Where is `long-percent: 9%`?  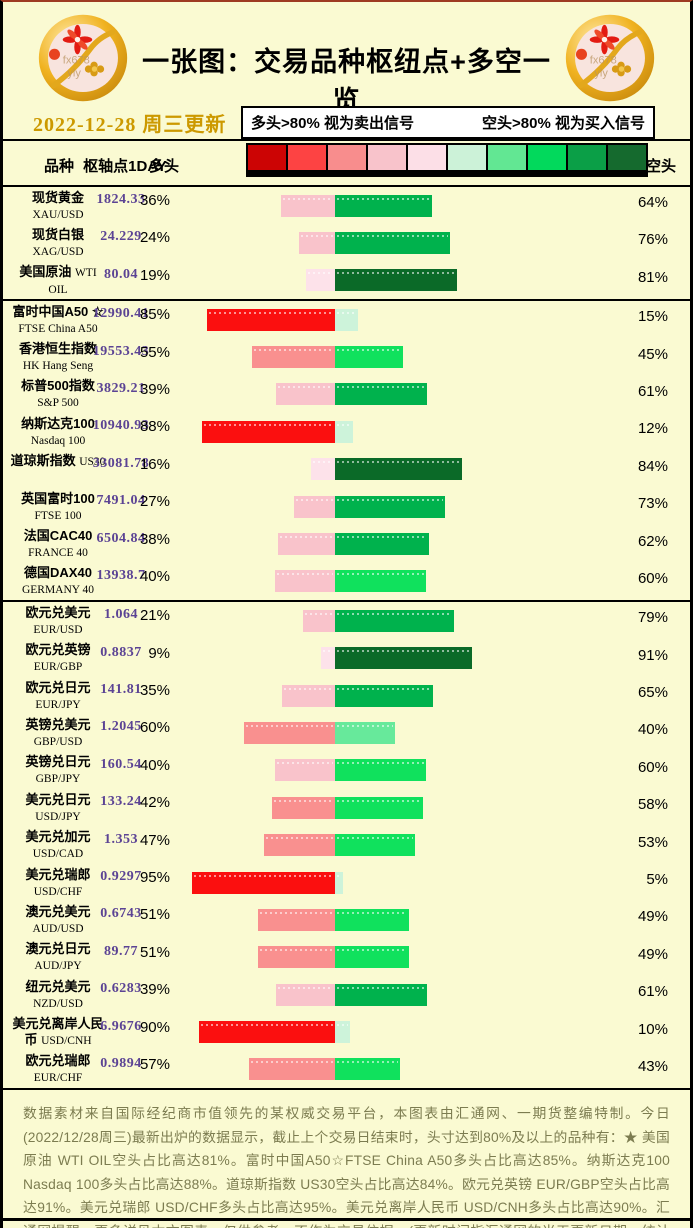
long-percent: 9% is located at coordinates (159, 653).